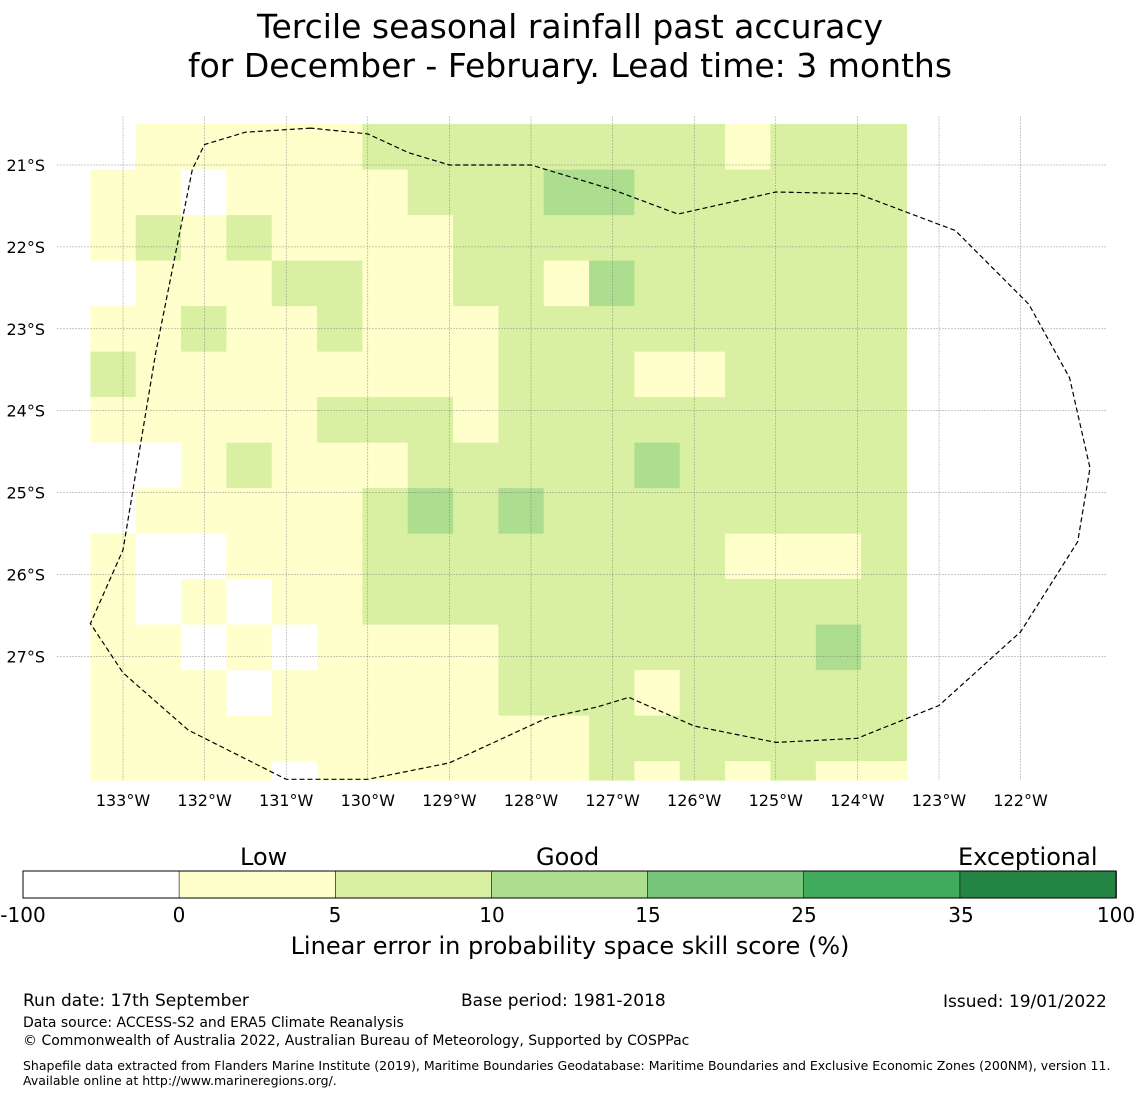 The height and width of the screenshot is (1095, 1140). What do you see at coordinates (570, 26) in the screenshot?
I see `chart-title-line-1: Tercile seasonal rainfall past accuracy` at bounding box center [570, 26].